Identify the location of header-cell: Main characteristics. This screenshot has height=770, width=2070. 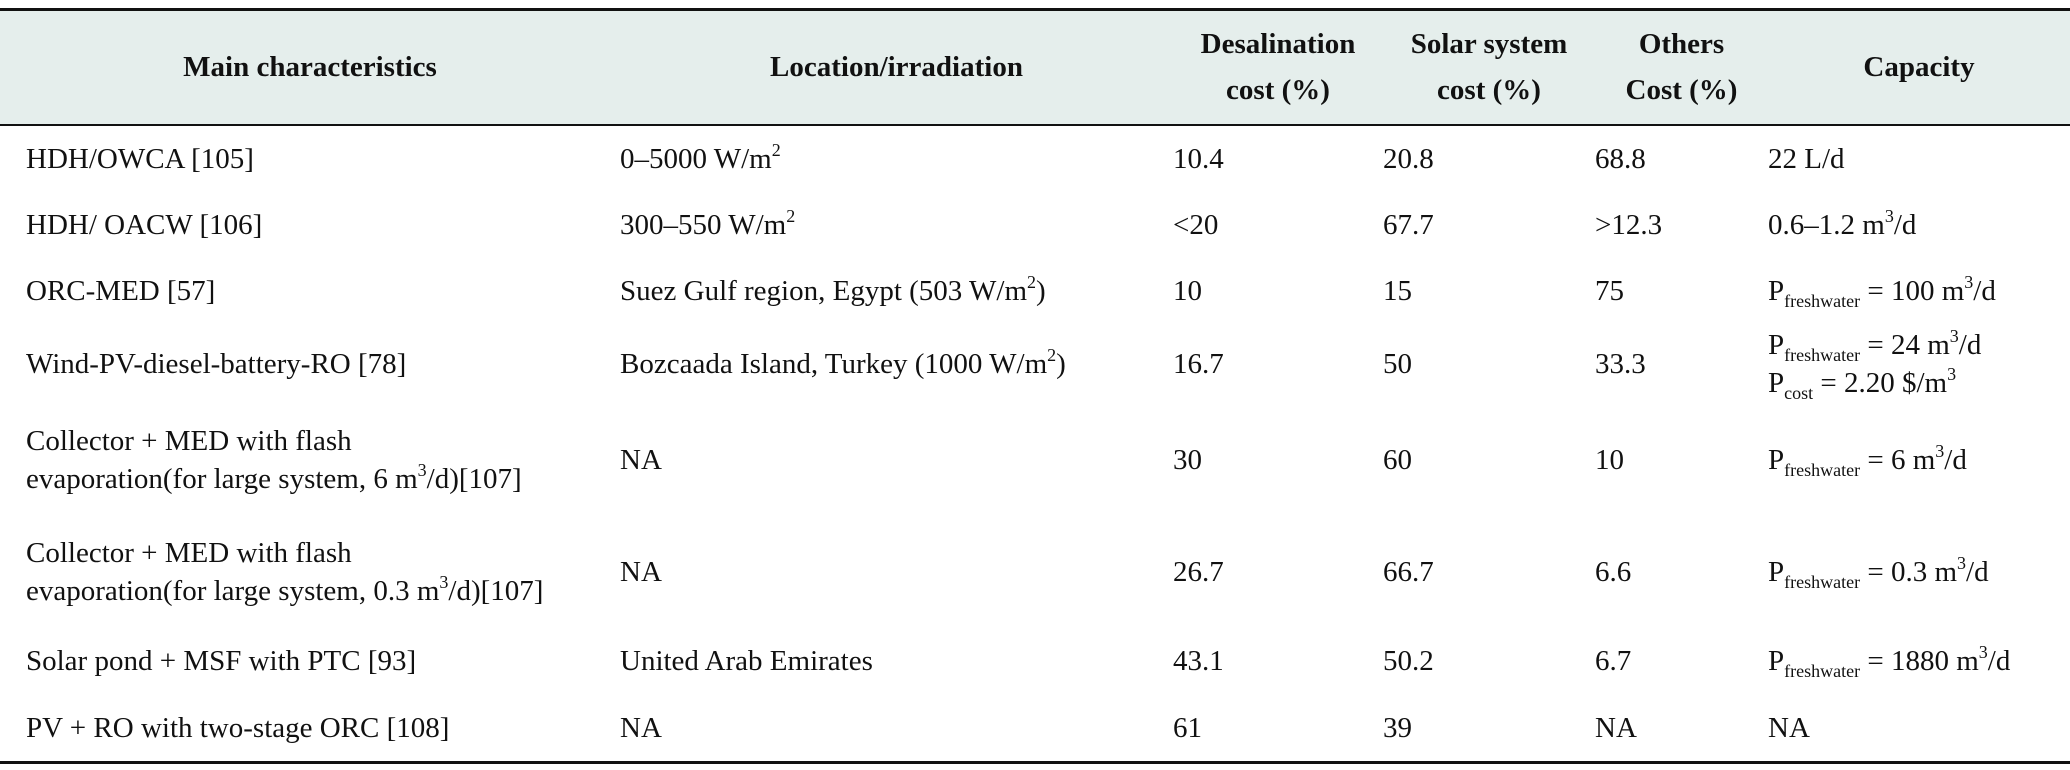
(310, 67).